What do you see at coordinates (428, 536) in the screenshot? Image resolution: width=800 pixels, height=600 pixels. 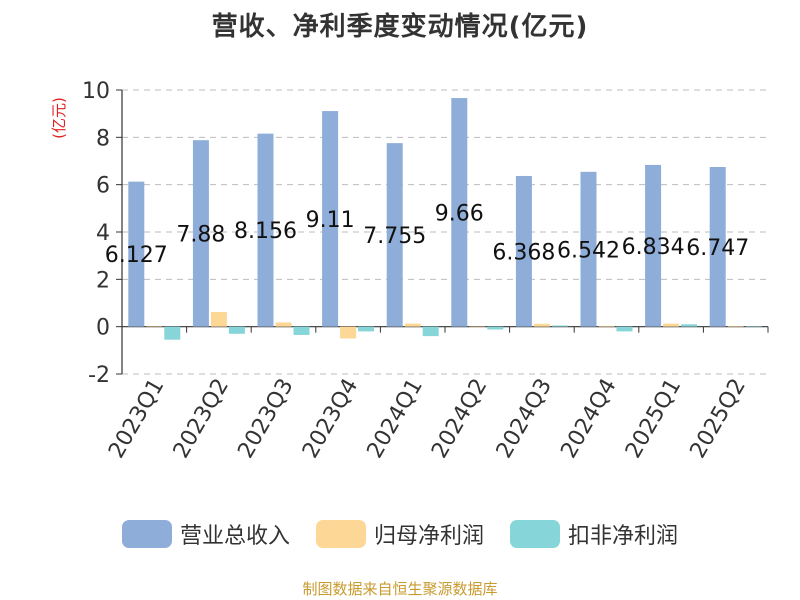 I see `legend-label-net-profit: 归母净利润` at bounding box center [428, 536].